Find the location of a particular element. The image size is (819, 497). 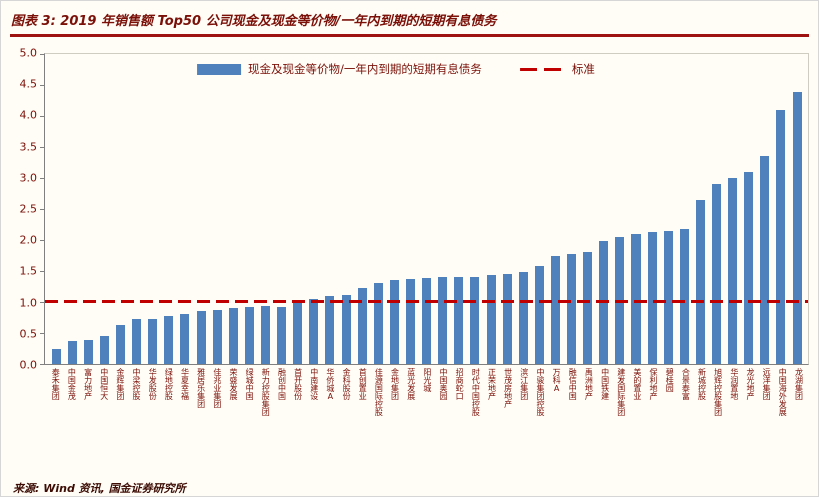

x-slot: 中梁控股 is located at coordinates (136, 420).